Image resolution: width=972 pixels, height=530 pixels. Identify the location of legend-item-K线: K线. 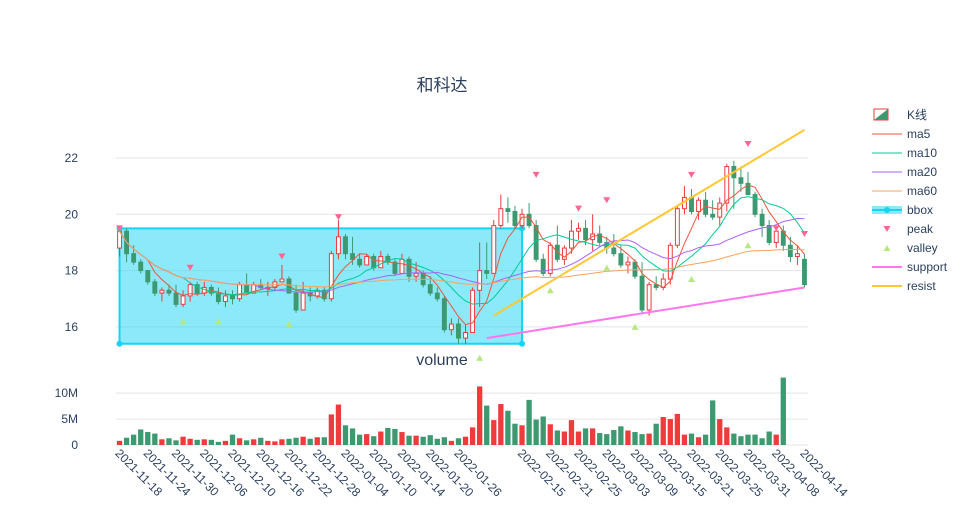
(900, 115).